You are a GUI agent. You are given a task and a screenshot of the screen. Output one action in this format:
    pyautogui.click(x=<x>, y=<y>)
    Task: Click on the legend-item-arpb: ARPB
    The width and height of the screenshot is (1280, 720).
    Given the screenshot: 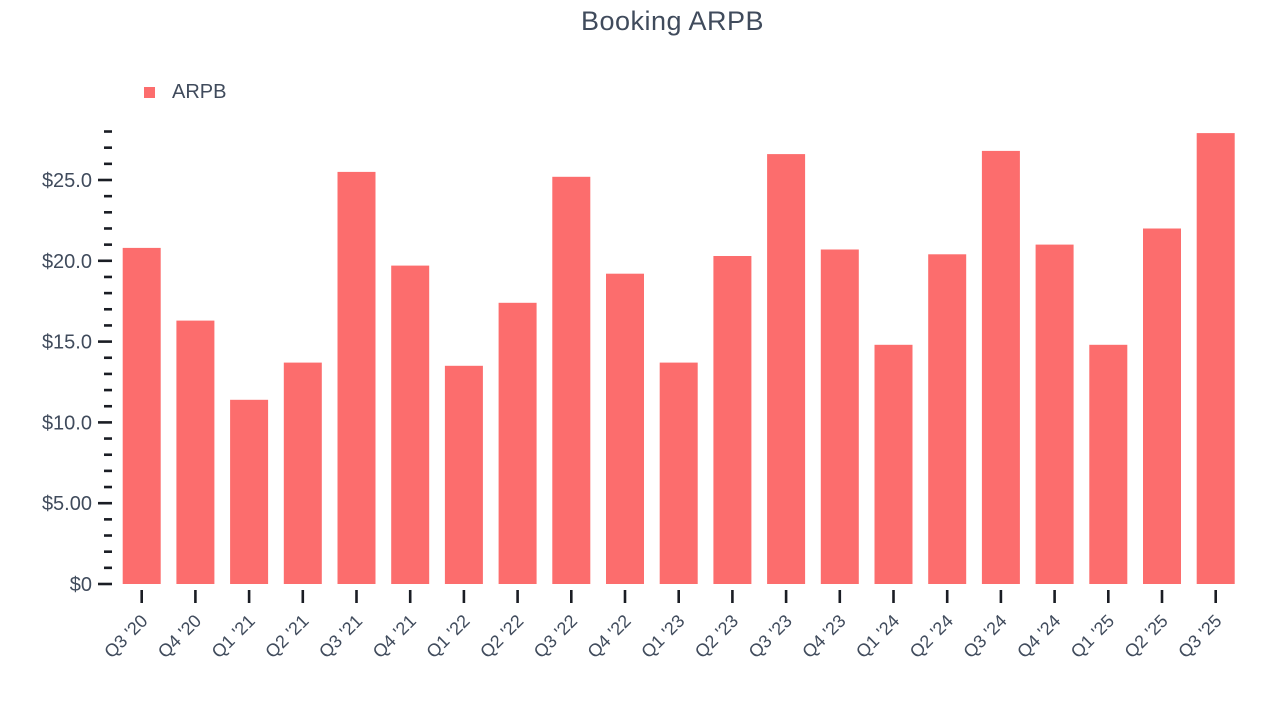 What is the action you would take?
    pyautogui.click(x=185, y=92)
    